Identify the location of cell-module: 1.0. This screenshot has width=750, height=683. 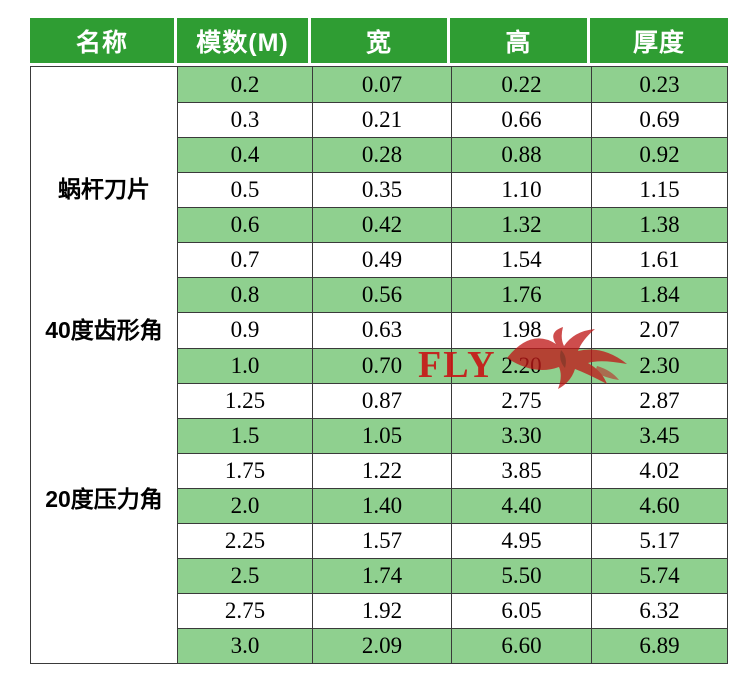
(245, 365).